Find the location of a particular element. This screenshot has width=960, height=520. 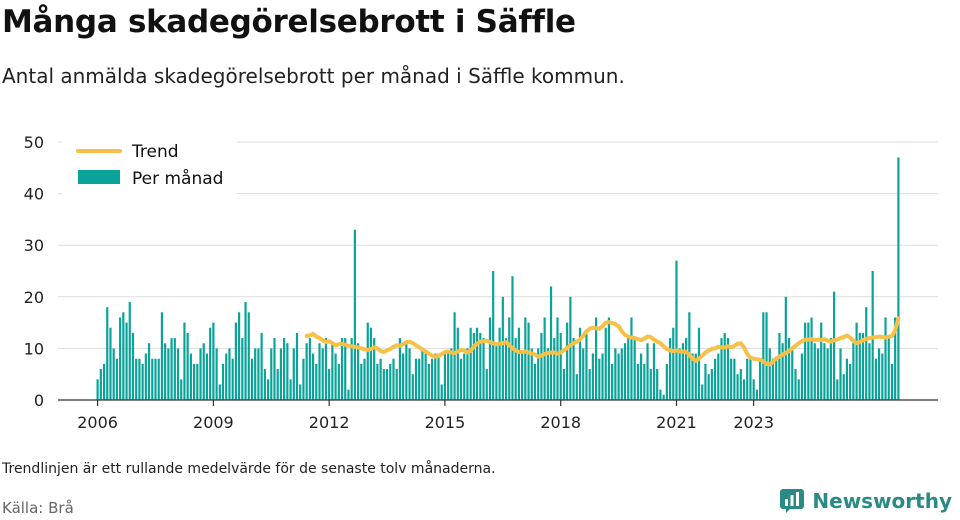

legend-background is located at coordinates (149, 165).